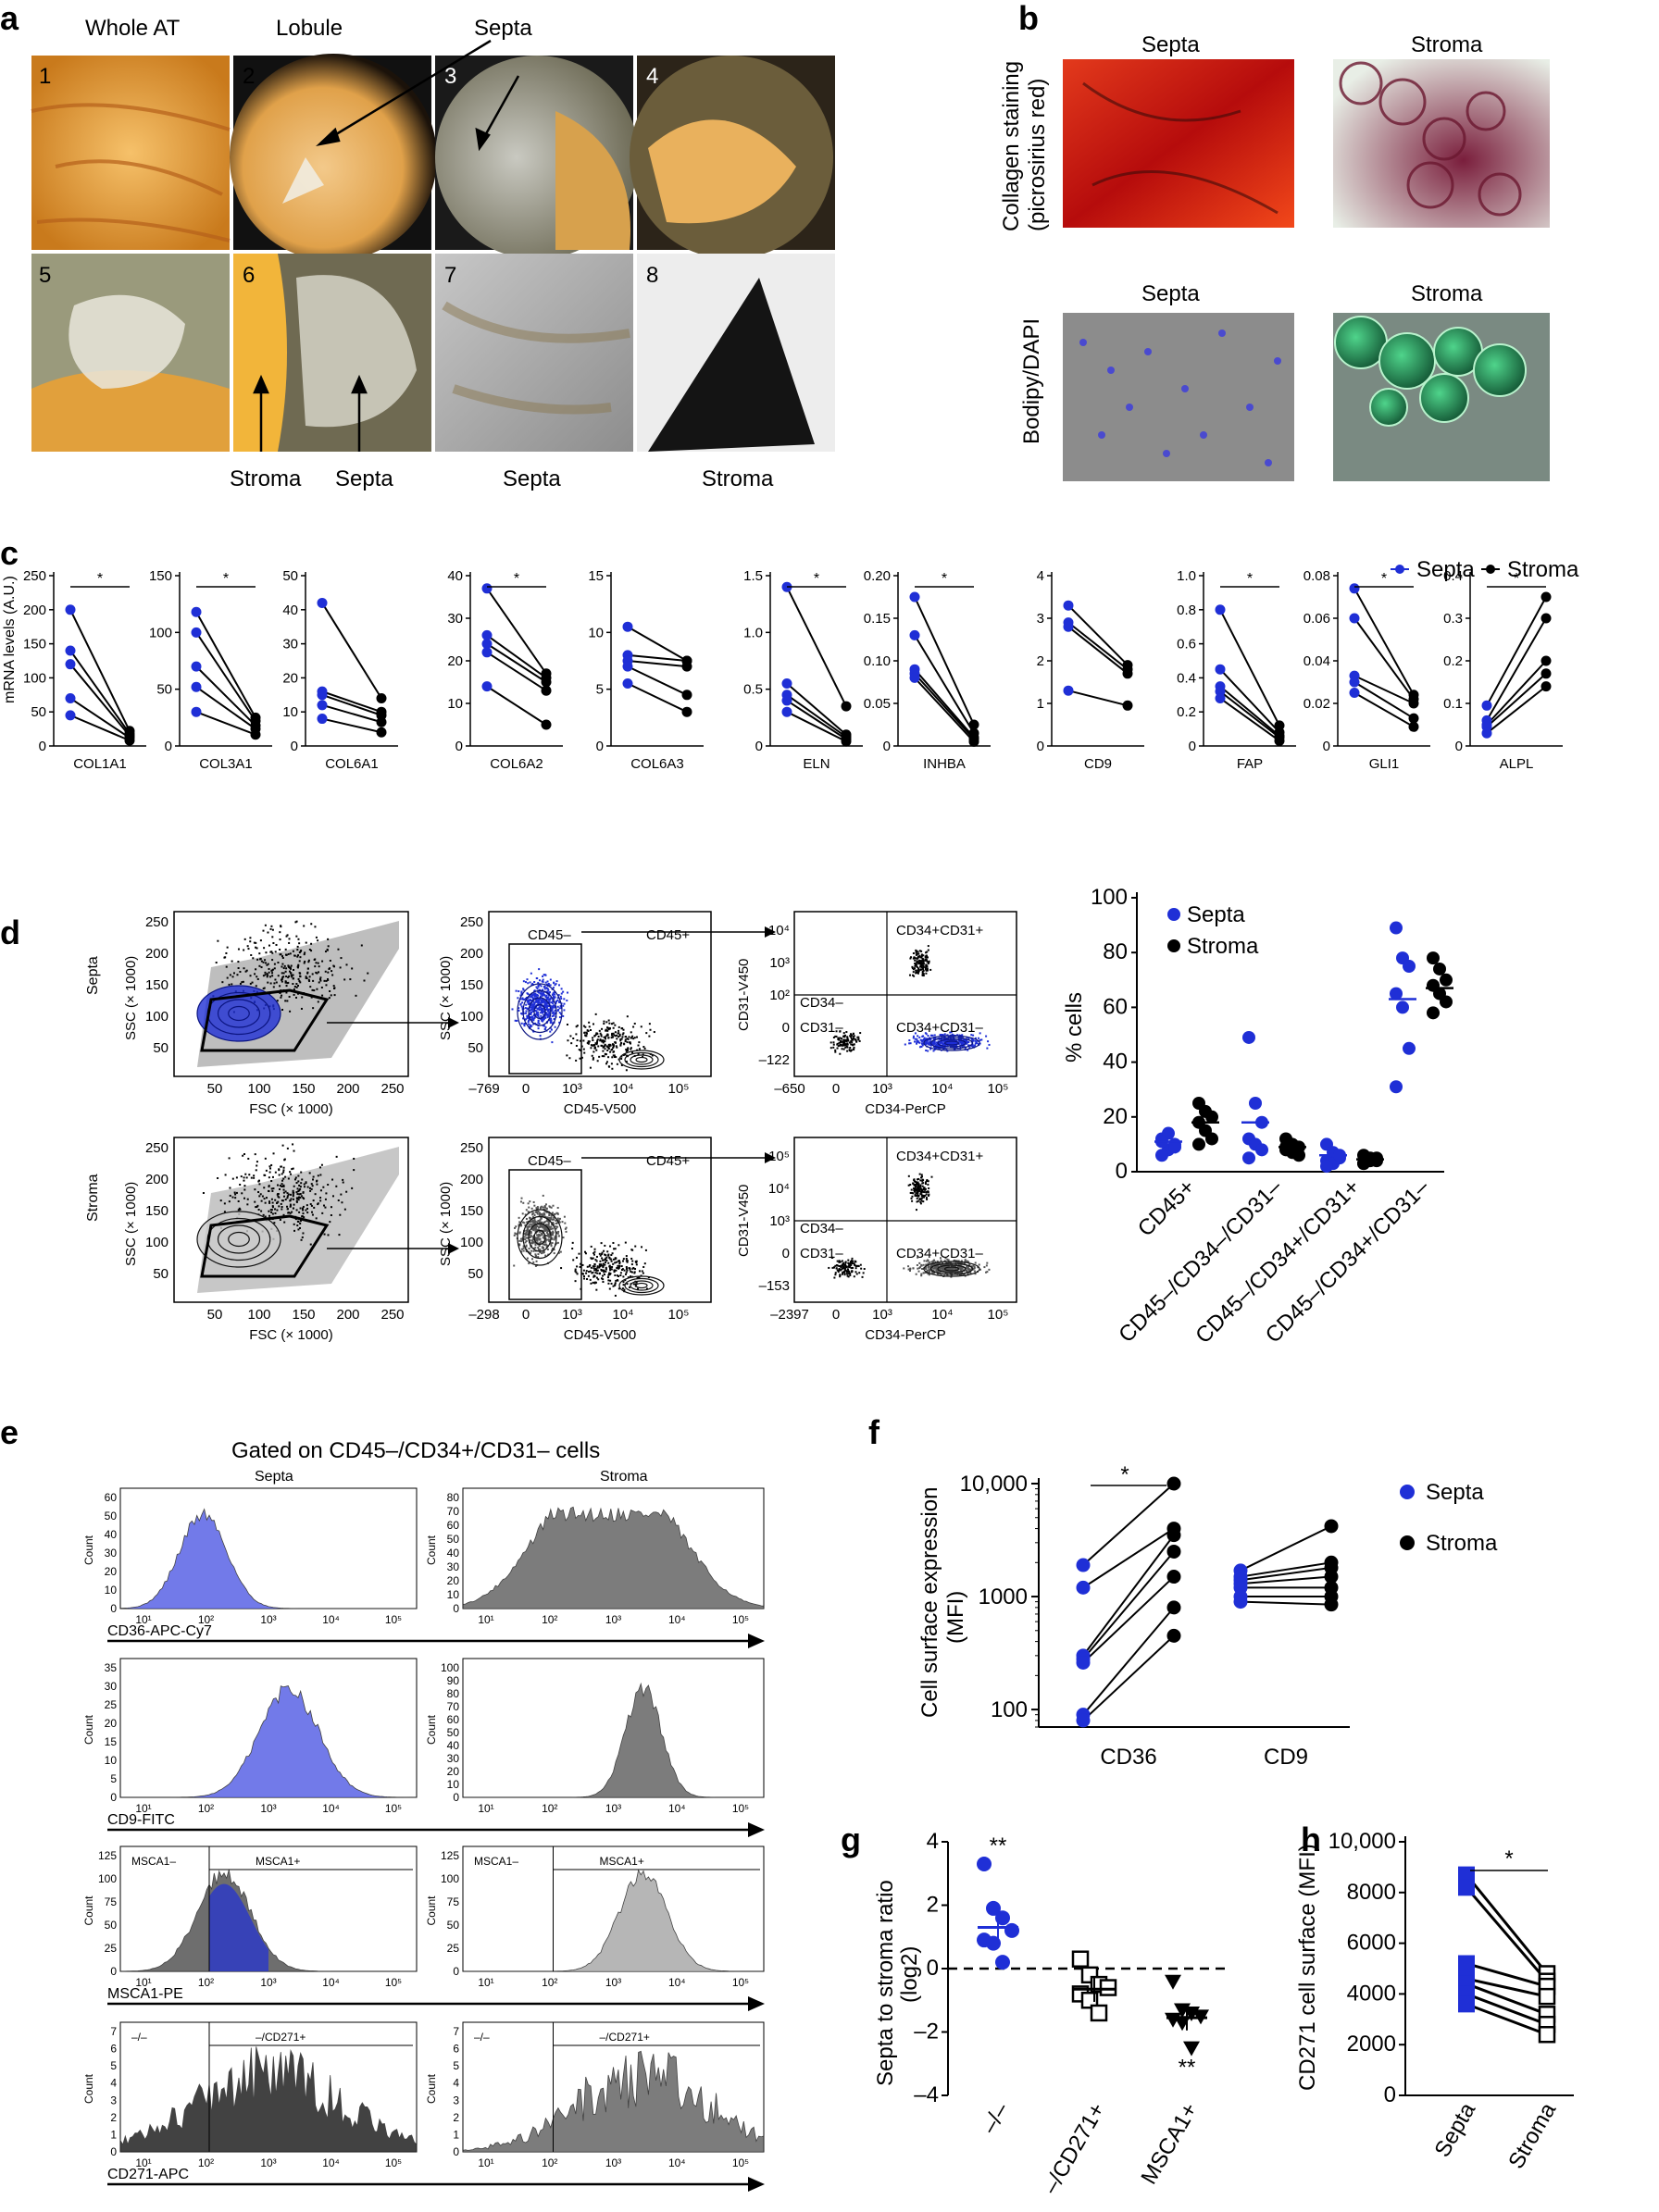 This screenshot has width=1659, height=2212. Describe the element at coordinates (549, 1619) in the screenshot. I see `x-tick-label: 10²` at that location.